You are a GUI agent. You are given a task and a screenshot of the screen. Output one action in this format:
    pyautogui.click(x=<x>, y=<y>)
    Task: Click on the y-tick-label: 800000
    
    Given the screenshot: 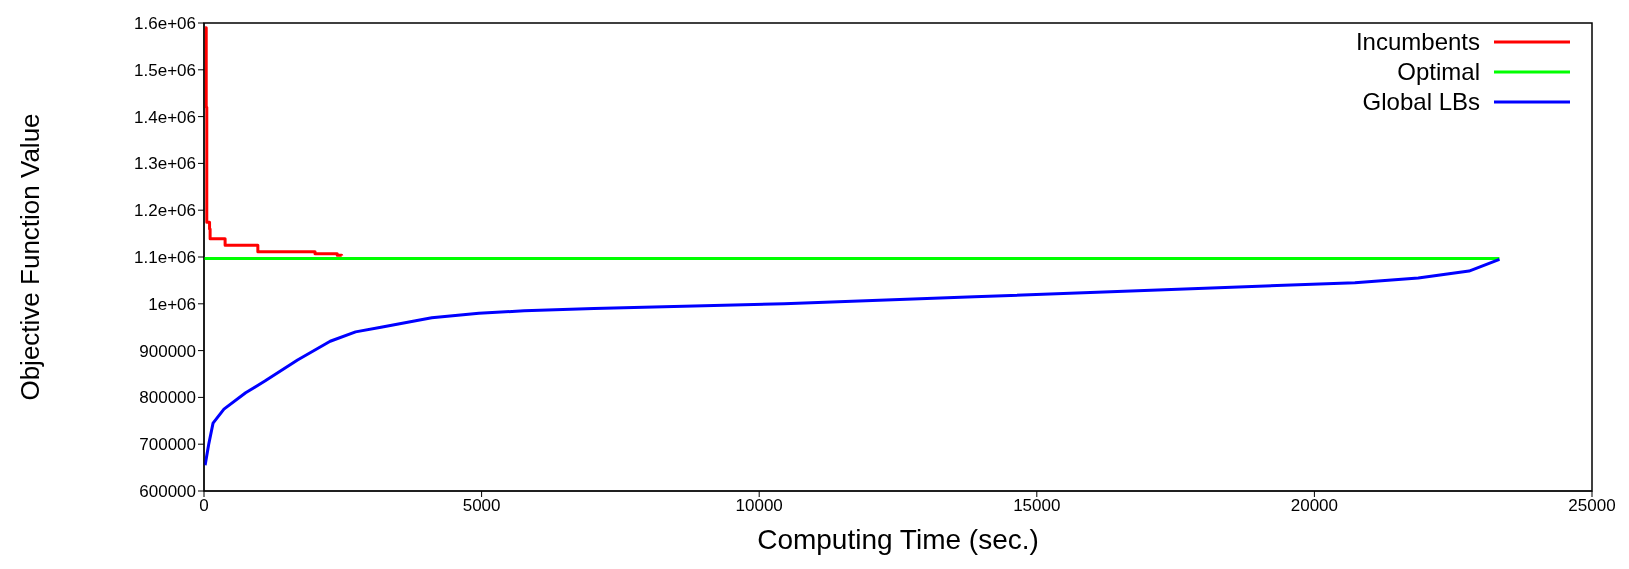 What is the action you would take?
    pyautogui.click(x=167, y=398)
    